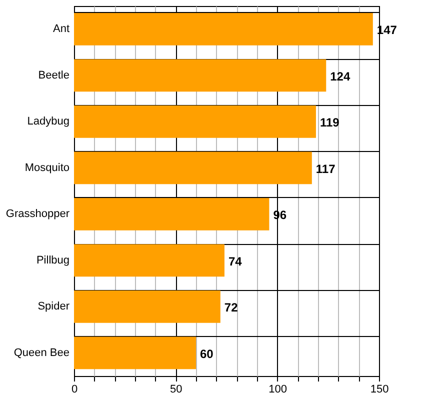 This screenshot has width=427, height=411. What do you see at coordinates (54, 75) in the screenshot?
I see `y-tick-label: Beetle` at bounding box center [54, 75].